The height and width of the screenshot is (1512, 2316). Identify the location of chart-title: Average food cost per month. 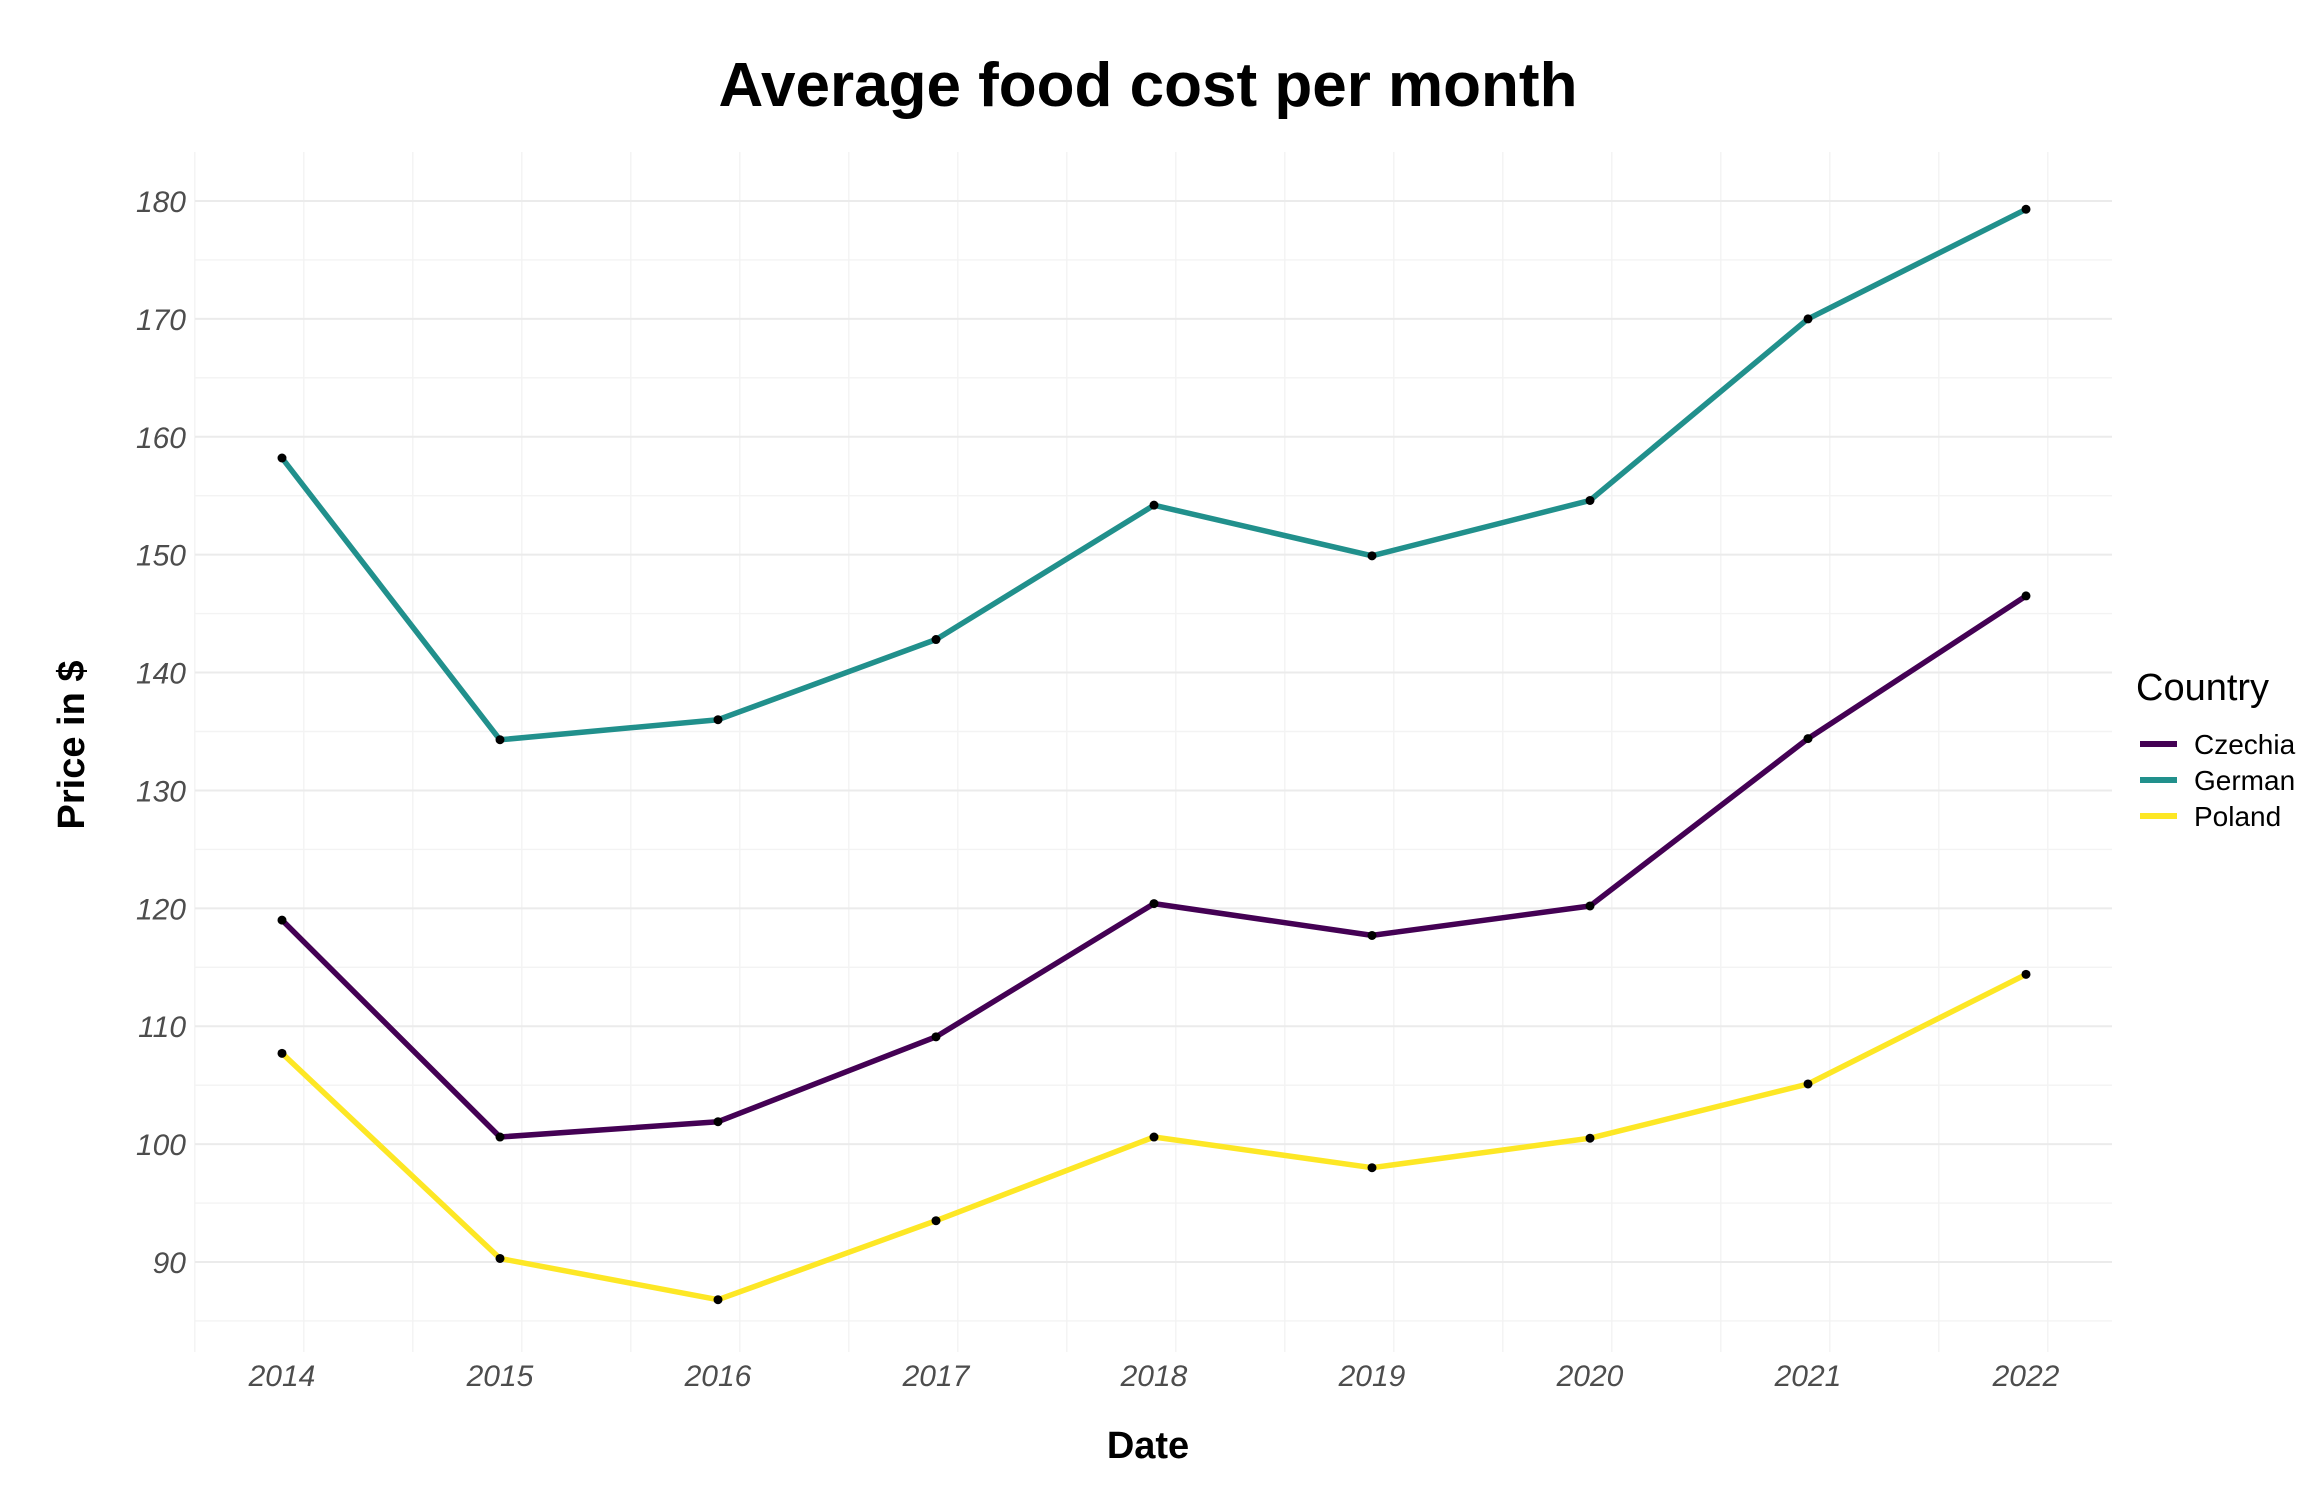
(1148, 85).